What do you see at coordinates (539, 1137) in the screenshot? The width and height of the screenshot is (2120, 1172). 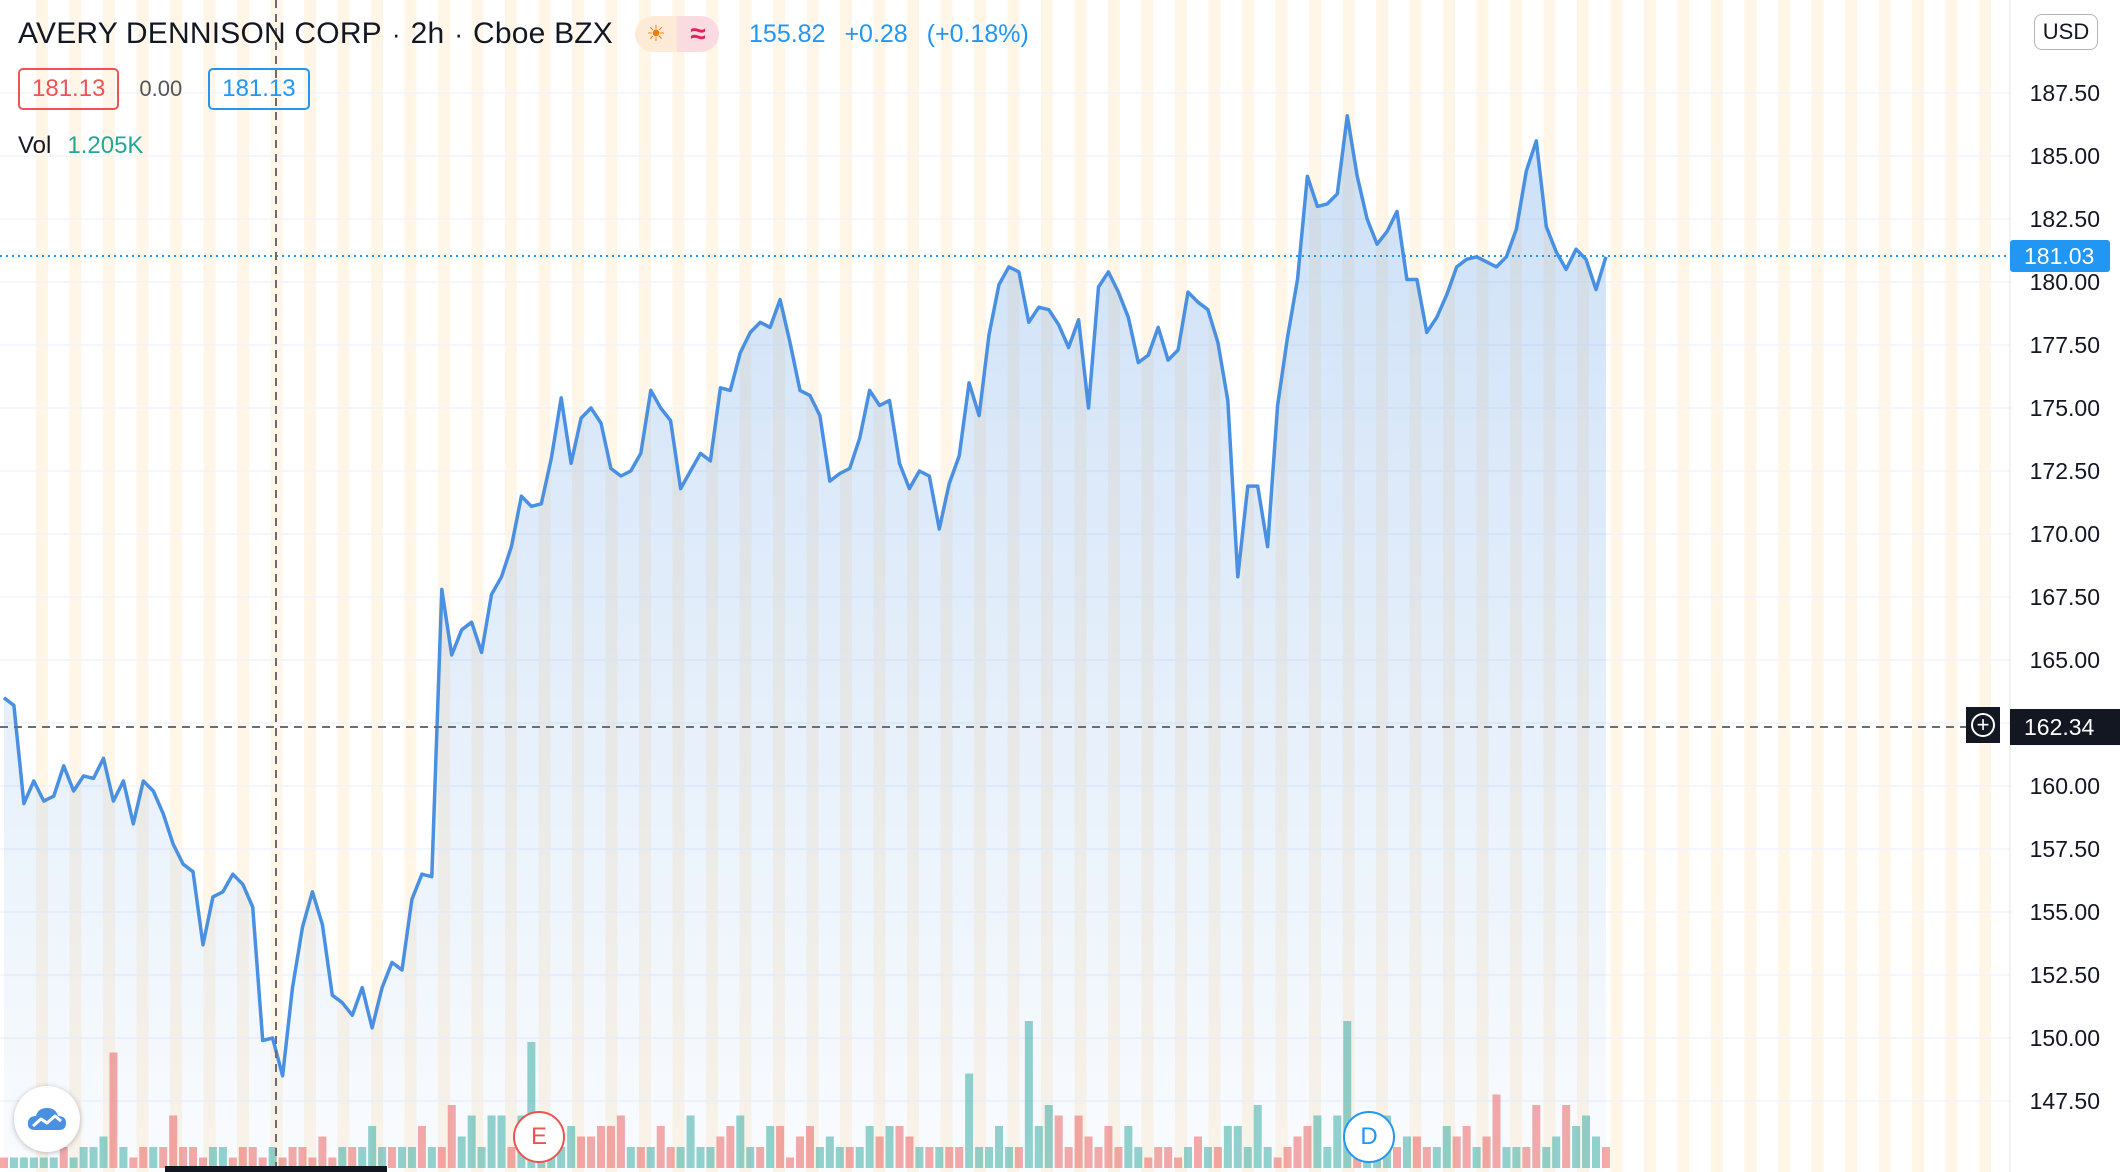 I see `earnings-marker: E` at bounding box center [539, 1137].